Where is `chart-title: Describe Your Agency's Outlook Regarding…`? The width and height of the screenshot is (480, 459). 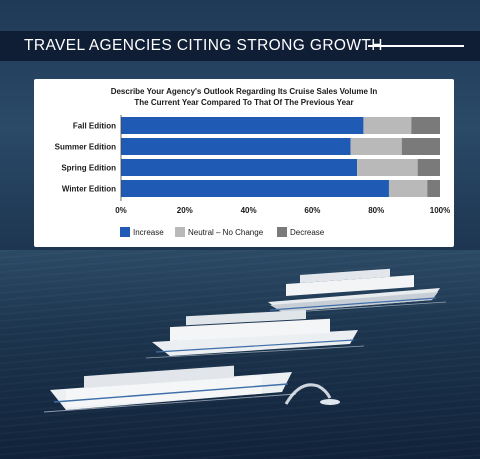
chart-title: Describe Your Agency's Outlook Regarding… is located at coordinates (244, 97).